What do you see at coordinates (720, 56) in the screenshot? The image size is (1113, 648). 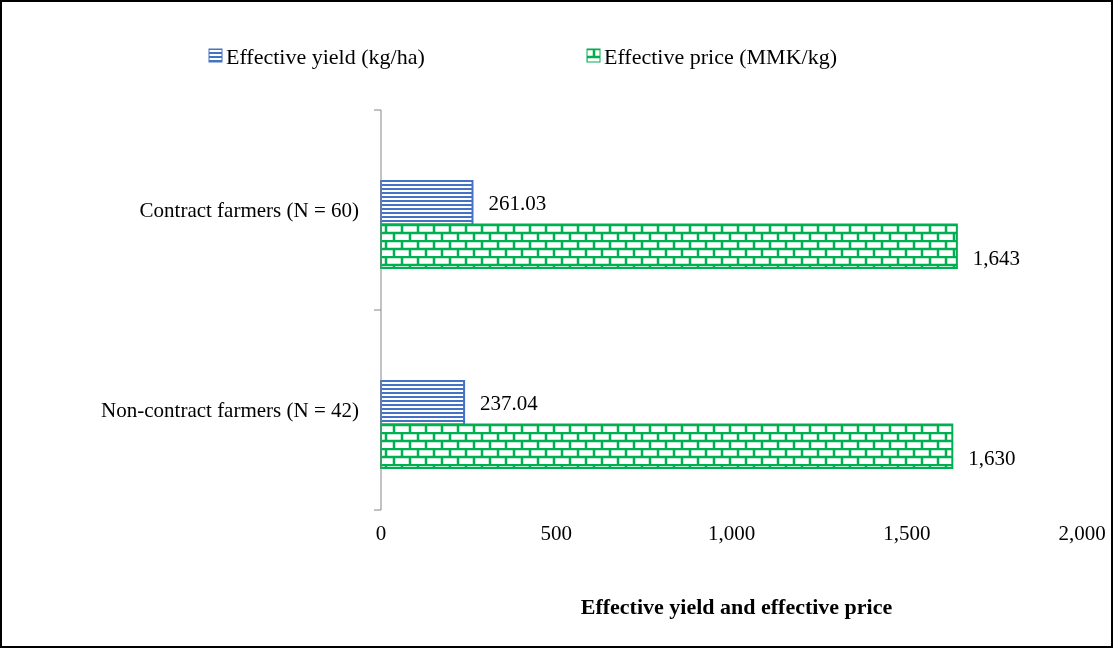 I see `legend-label: Effective price (MMK/kg)` at bounding box center [720, 56].